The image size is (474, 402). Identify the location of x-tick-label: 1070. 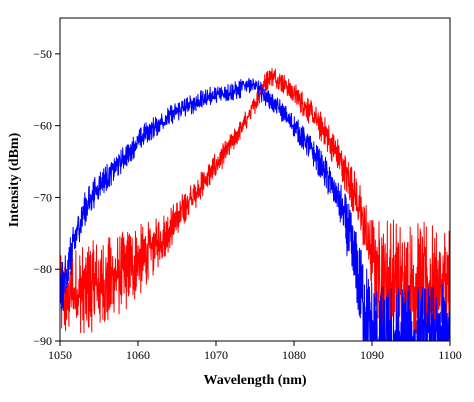
(216, 355).